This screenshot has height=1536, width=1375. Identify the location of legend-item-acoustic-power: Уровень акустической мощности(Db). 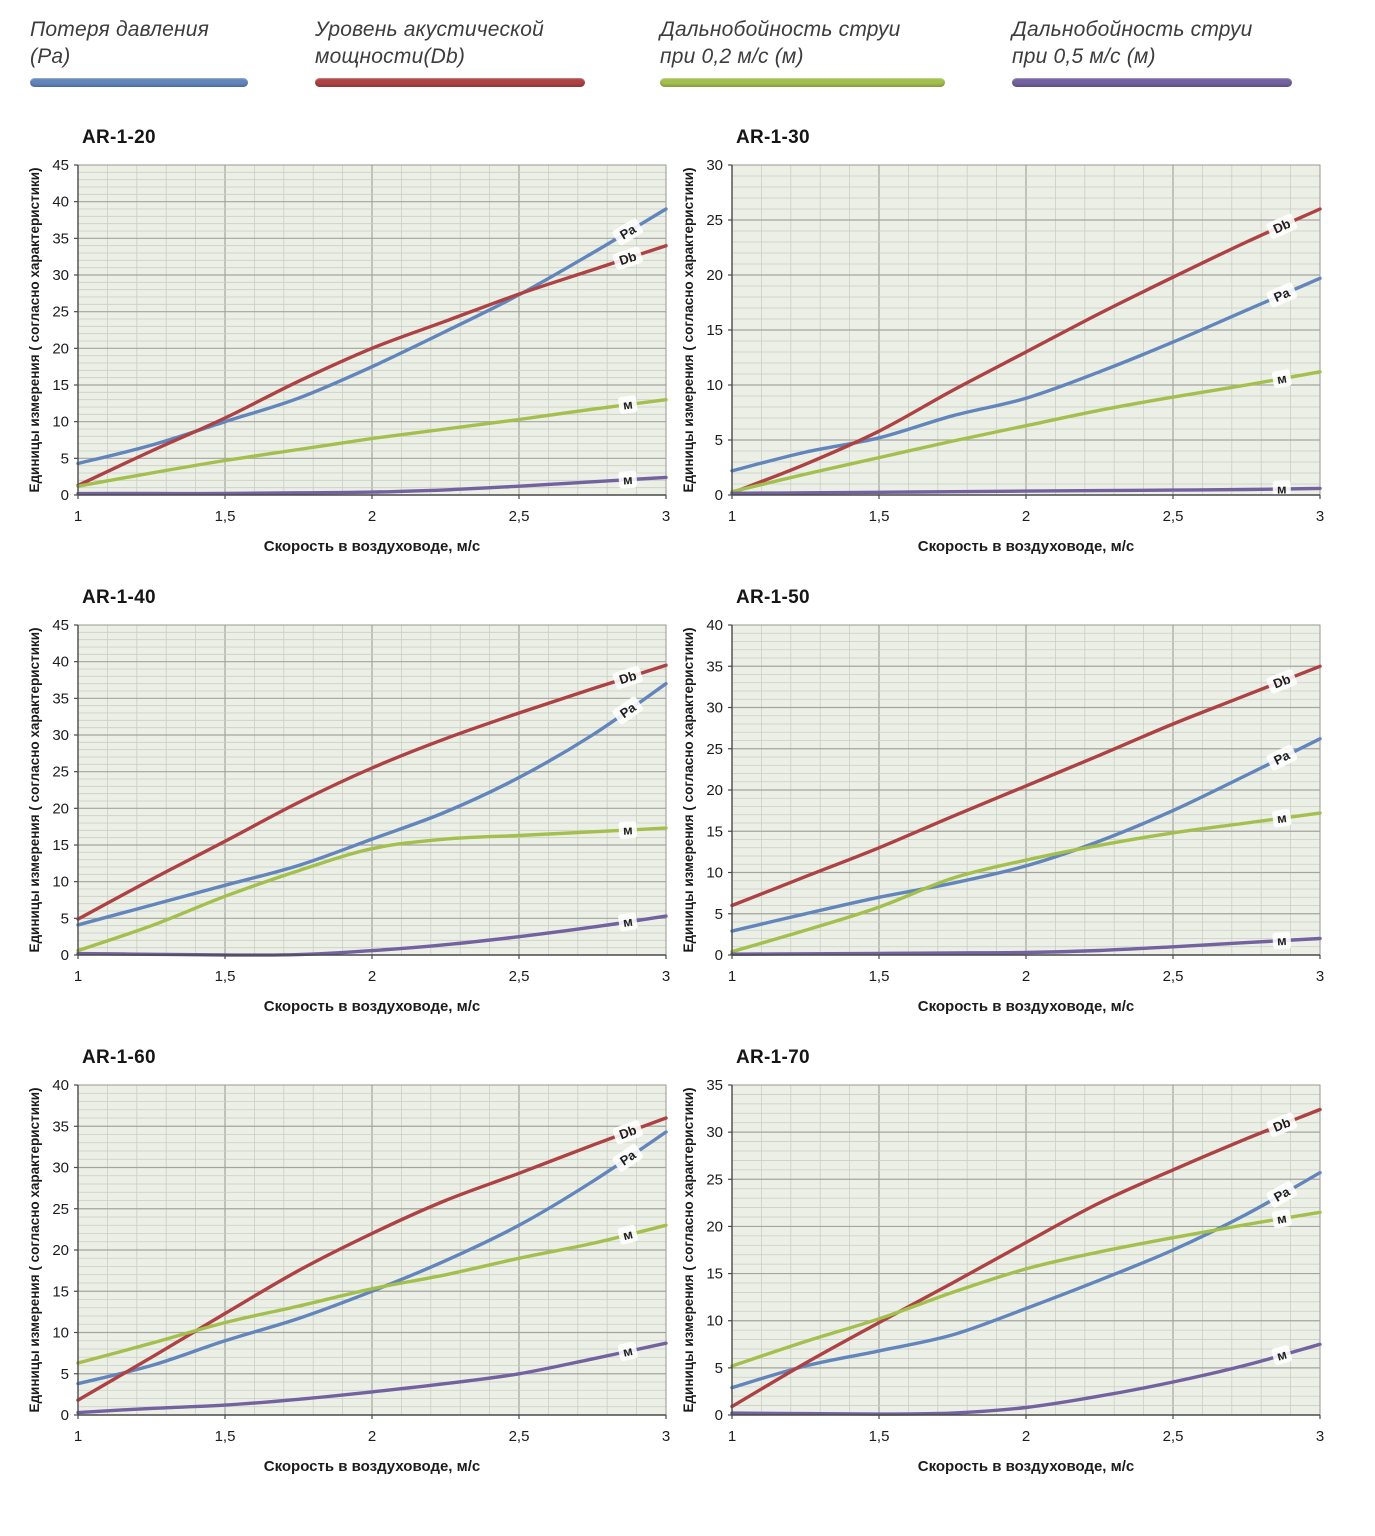
(487, 51).